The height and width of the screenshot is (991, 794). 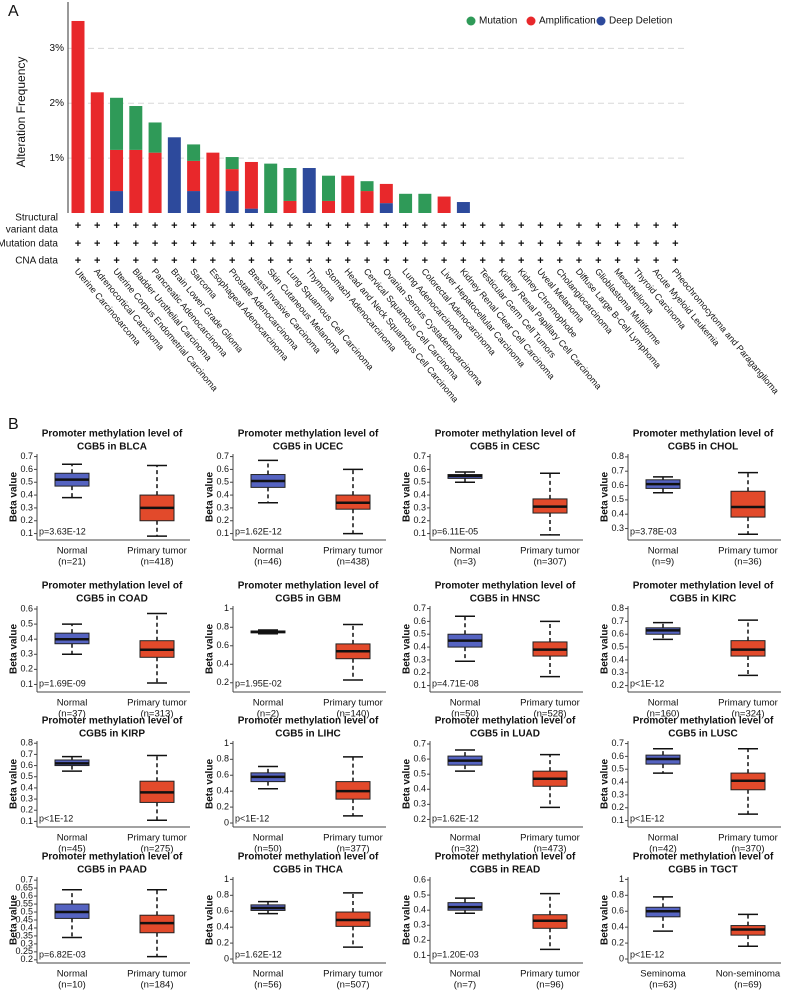 What do you see at coordinates (647, 683) in the screenshot?
I see `p-value: p<1E-12` at bounding box center [647, 683].